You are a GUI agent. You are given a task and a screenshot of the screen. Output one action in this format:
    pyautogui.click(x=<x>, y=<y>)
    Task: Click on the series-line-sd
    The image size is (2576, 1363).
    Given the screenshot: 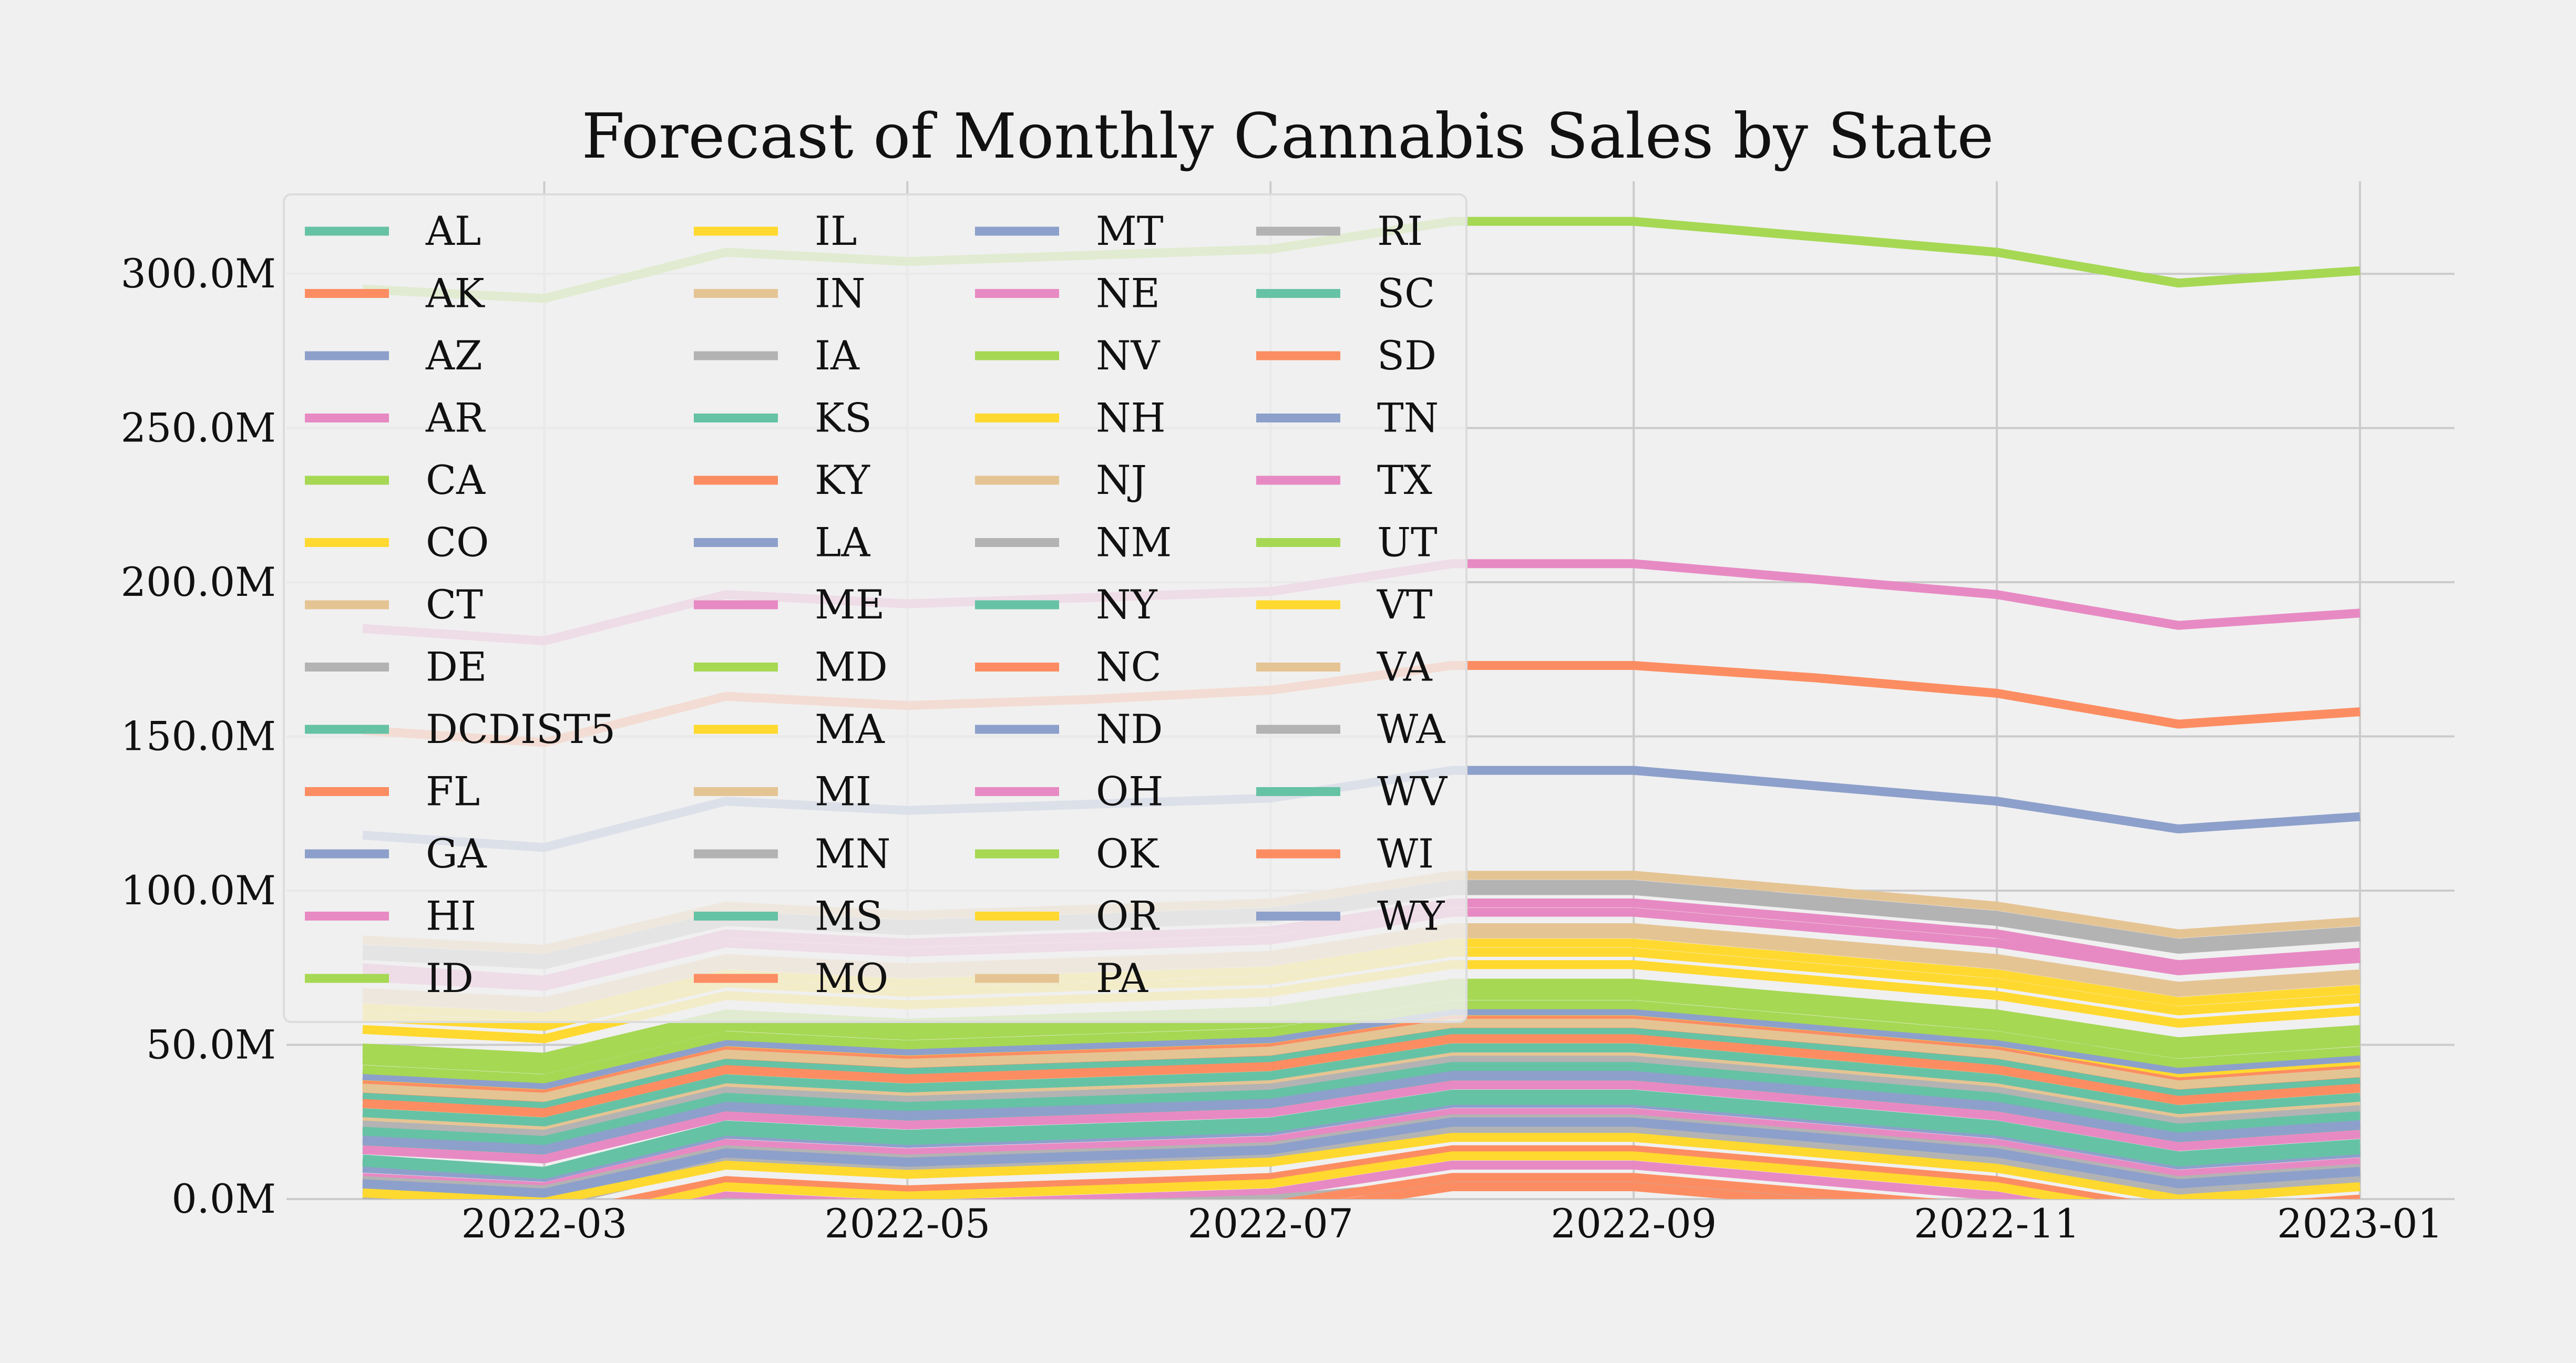 What is the action you would take?
    pyautogui.click(x=1361, y=1076)
    